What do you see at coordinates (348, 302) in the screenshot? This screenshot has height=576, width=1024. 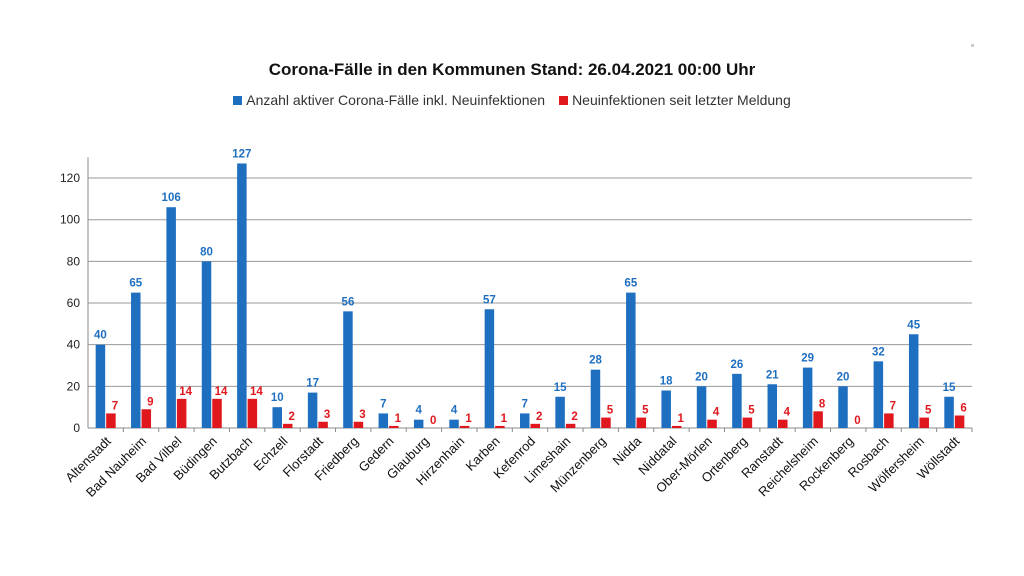 I see `value-label-active: 56` at bounding box center [348, 302].